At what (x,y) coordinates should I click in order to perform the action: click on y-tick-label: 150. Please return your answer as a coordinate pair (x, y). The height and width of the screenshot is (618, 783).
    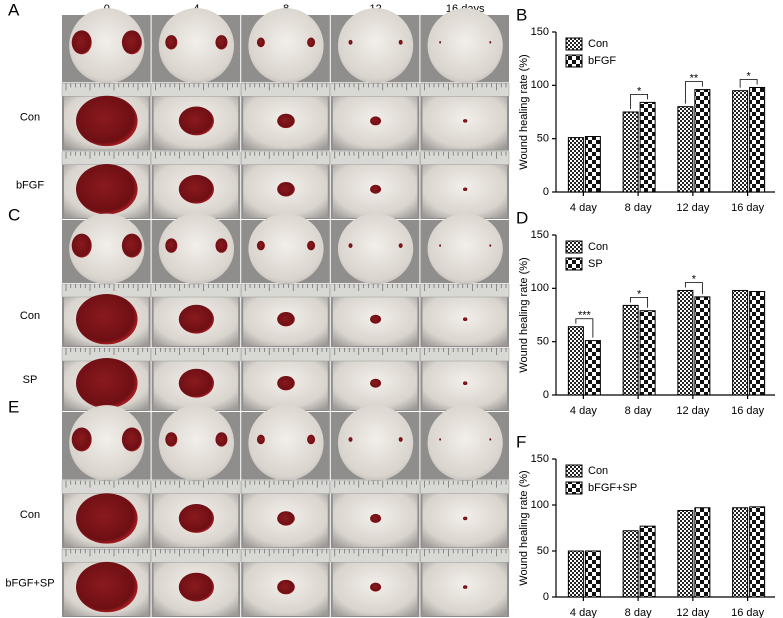
    Looking at the image, I should click on (540, 235).